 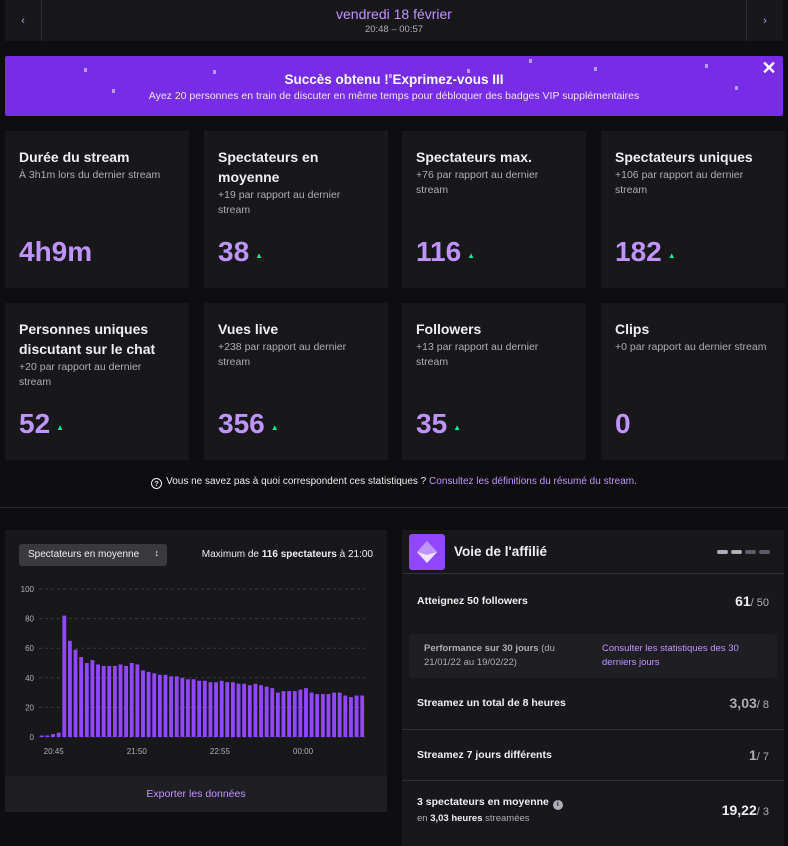 What do you see at coordinates (500, 551) in the screenshot?
I see `affiliate-title: Voie de l'affilié` at bounding box center [500, 551].